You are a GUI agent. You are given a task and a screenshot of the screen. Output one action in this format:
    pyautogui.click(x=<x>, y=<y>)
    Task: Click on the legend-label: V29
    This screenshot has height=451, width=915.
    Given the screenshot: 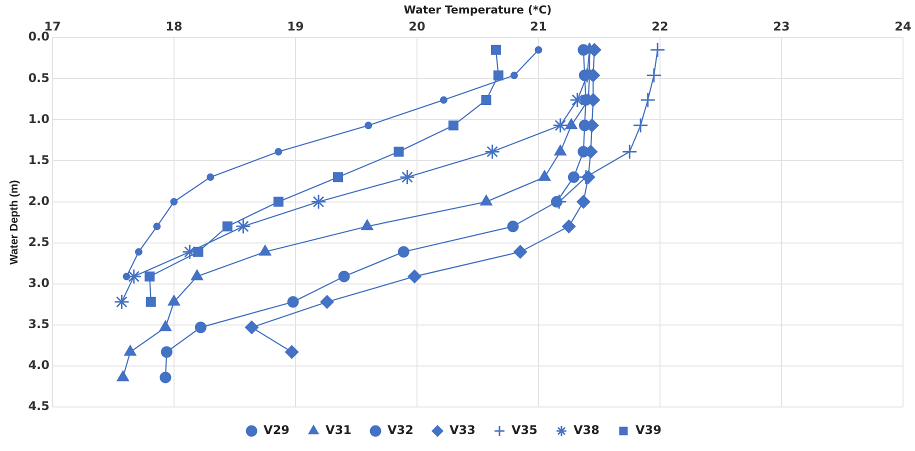 What is the action you would take?
    pyautogui.click(x=277, y=430)
    